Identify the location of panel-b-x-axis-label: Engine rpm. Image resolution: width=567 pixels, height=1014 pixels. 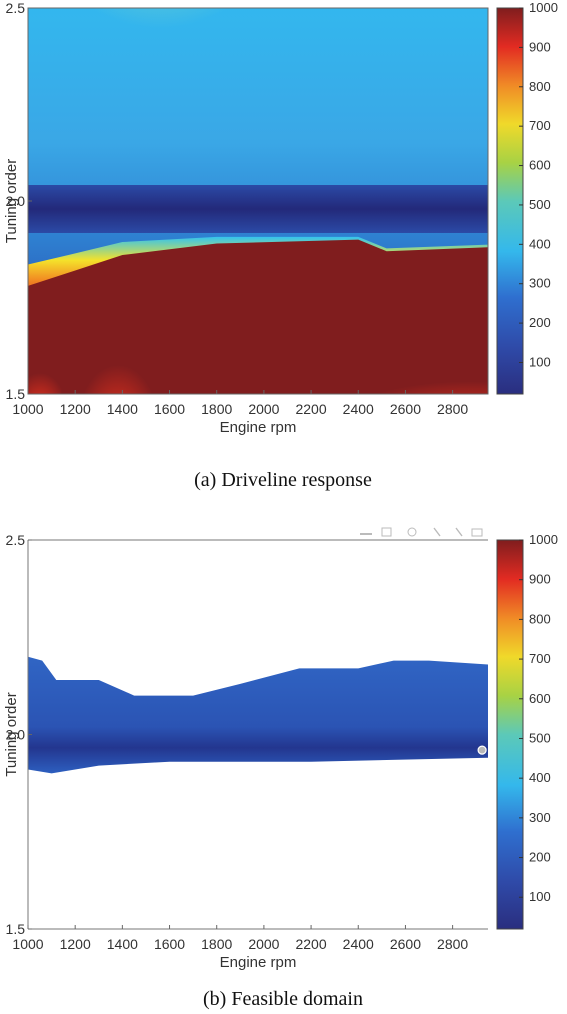
(258, 962).